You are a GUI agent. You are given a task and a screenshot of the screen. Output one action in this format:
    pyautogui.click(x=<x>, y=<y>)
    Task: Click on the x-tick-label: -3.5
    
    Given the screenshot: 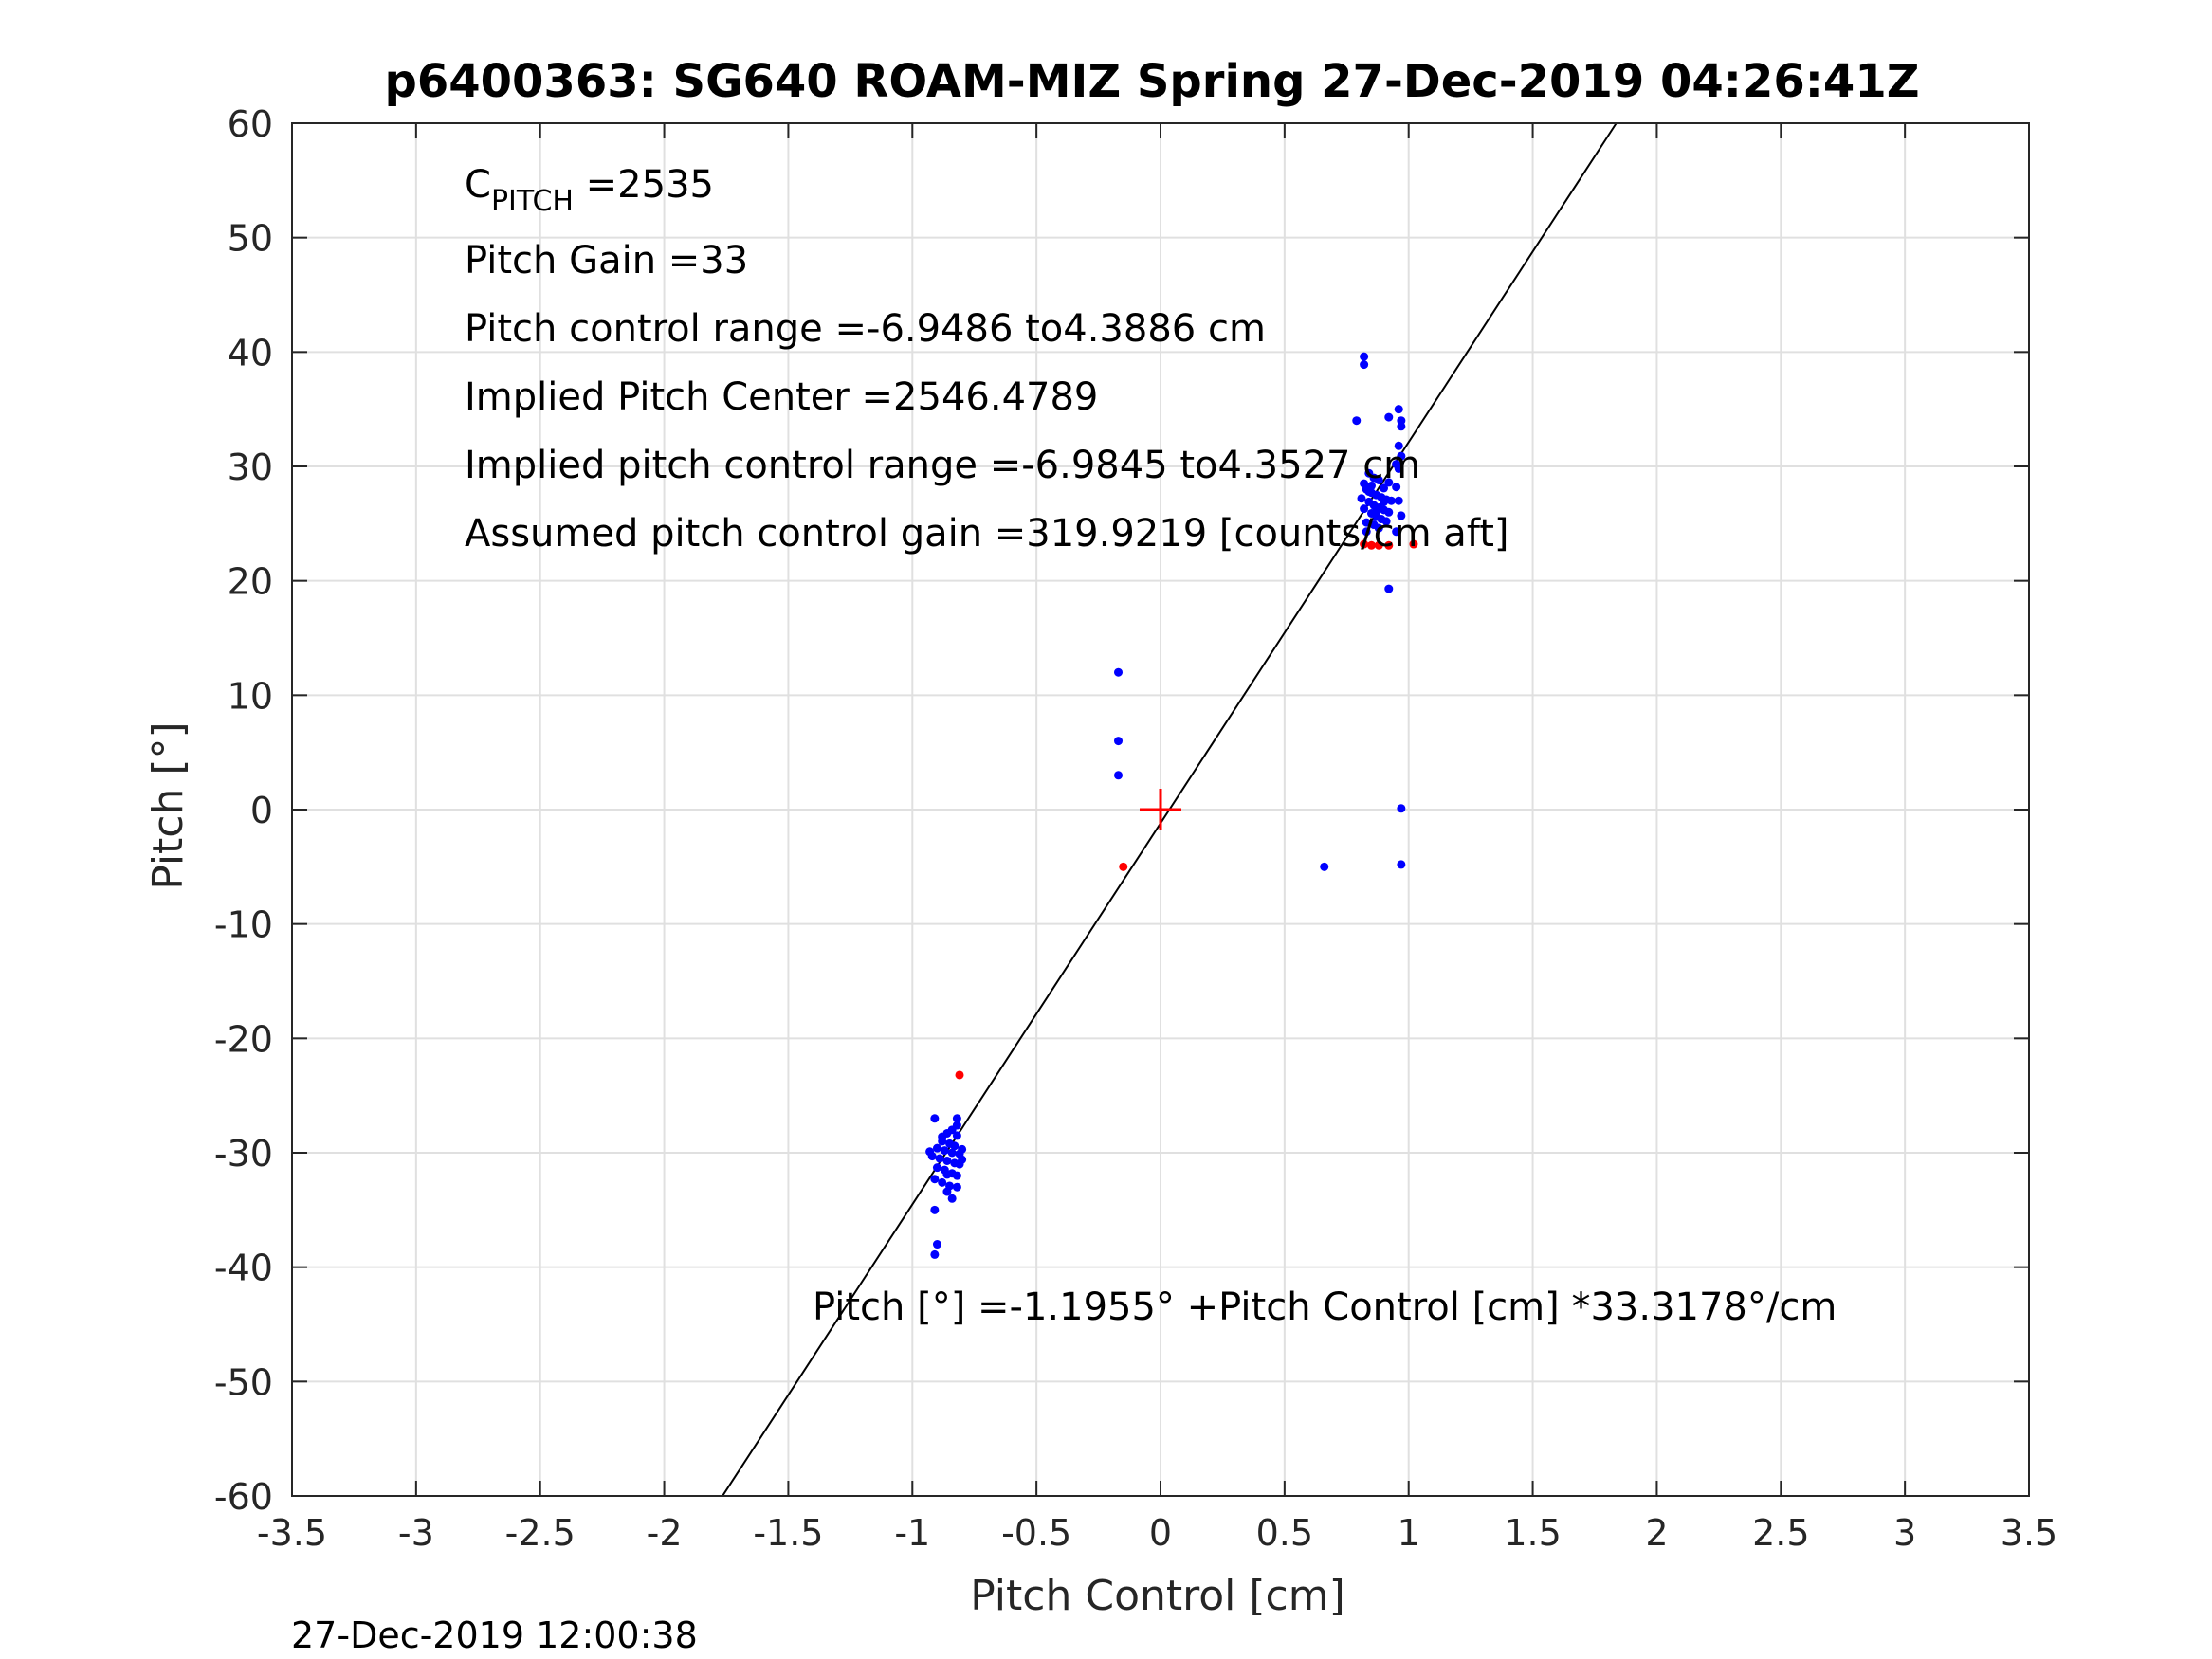 What is the action you would take?
    pyautogui.click(x=292, y=1533)
    